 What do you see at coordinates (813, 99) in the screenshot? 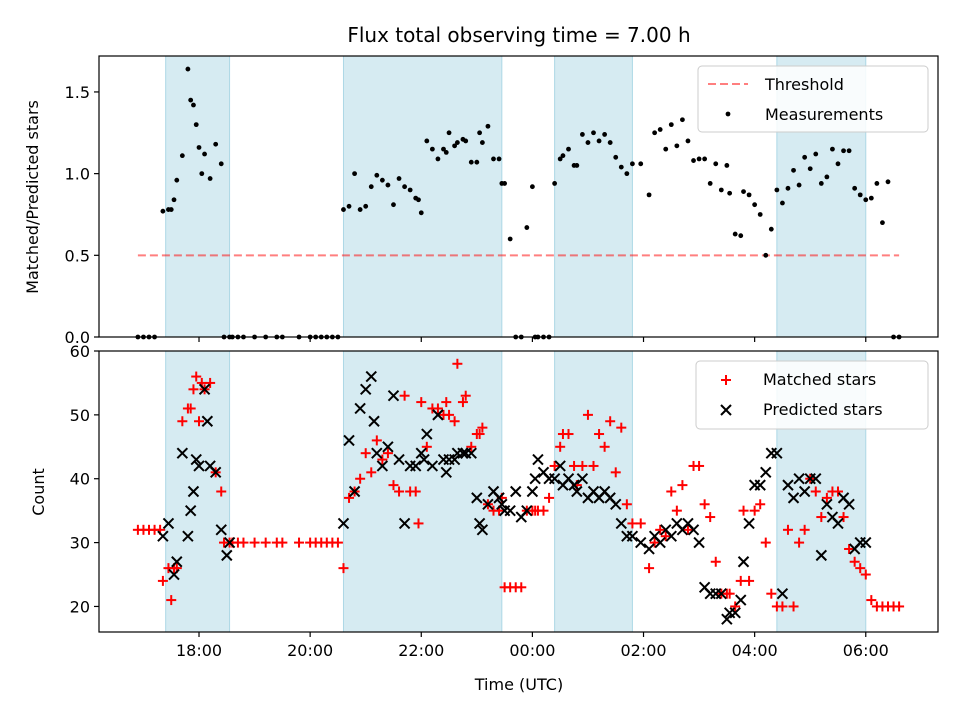
I see `top-legend-box` at bounding box center [813, 99].